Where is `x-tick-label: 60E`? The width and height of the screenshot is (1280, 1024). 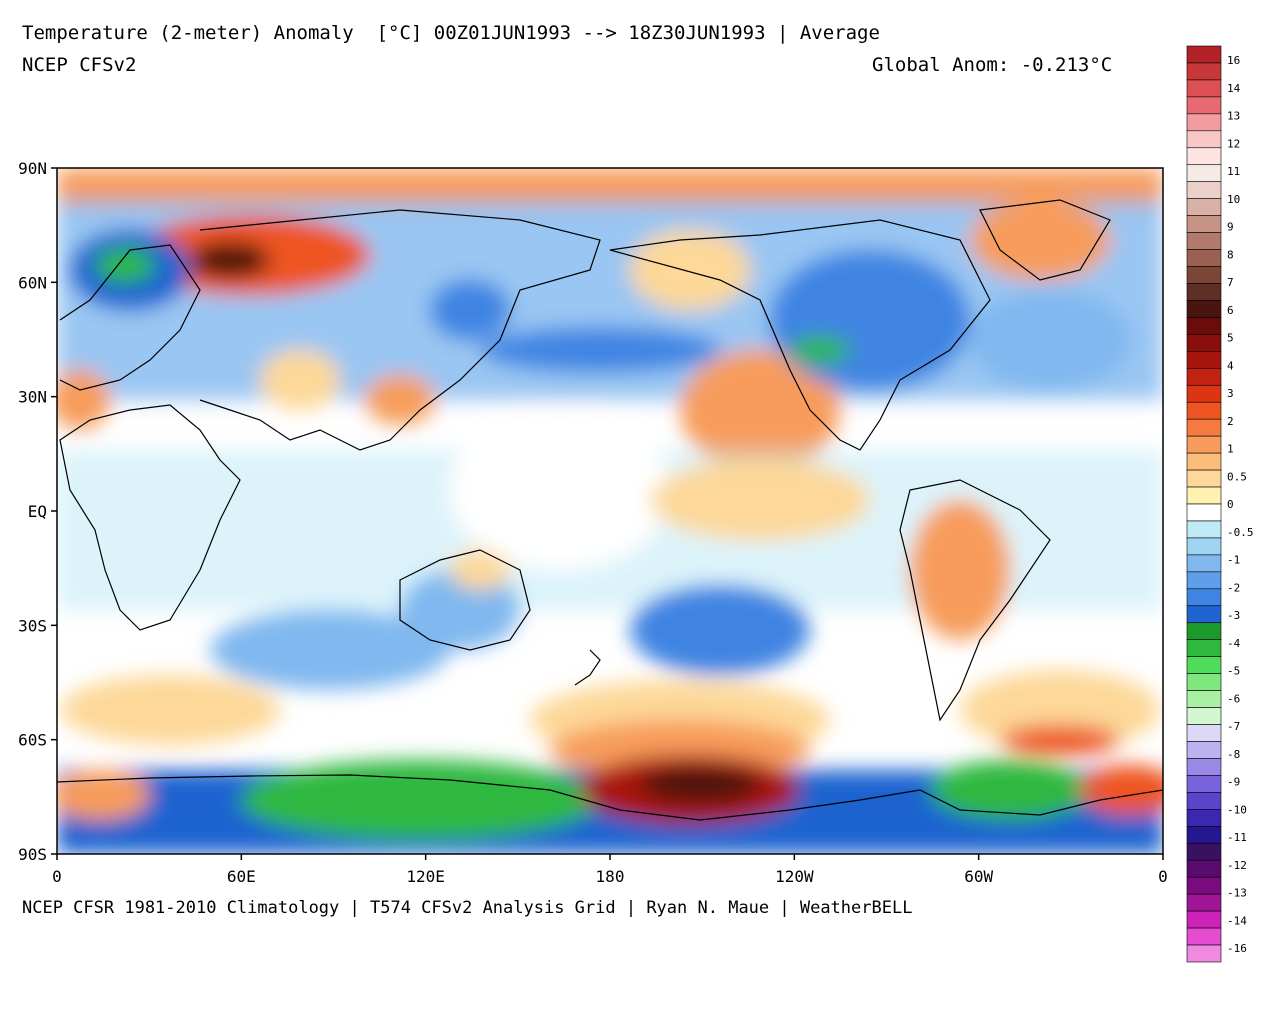
x-tick-label: 60E is located at coordinates (241, 876).